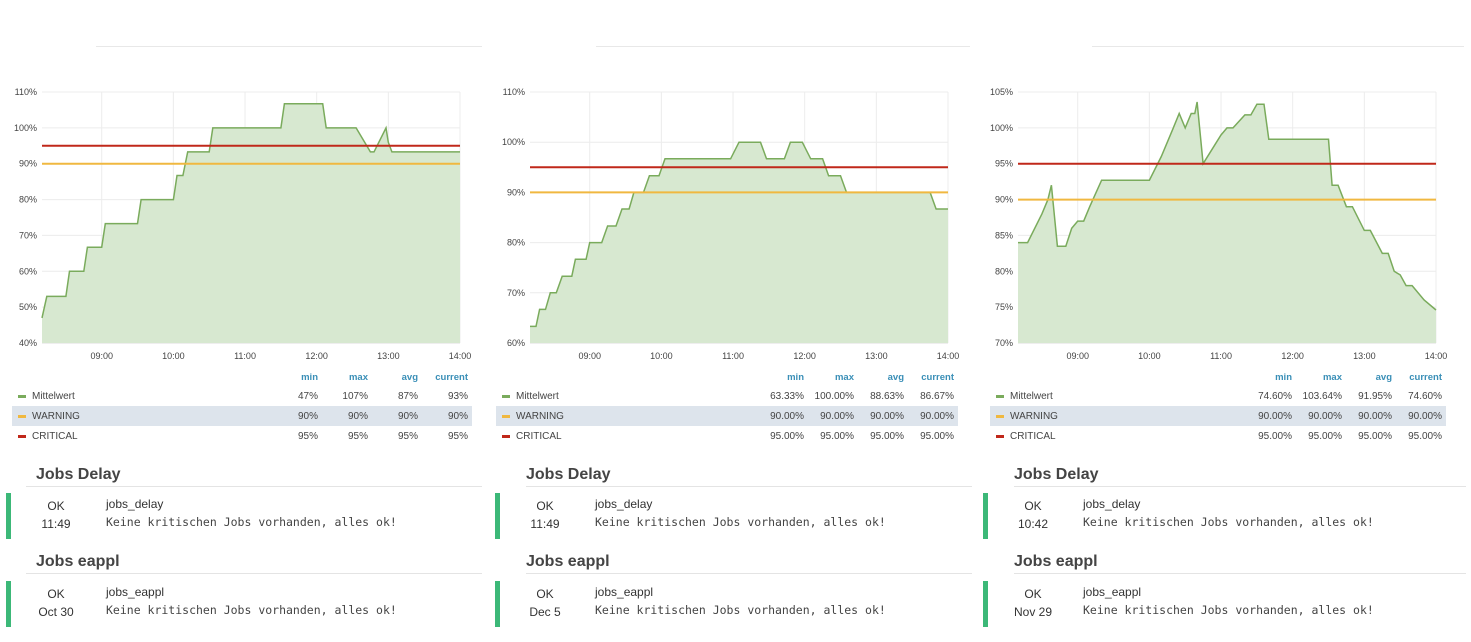  Describe the element at coordinates (506, 436) in the screenshot. I see `critical-swatch` at that location.